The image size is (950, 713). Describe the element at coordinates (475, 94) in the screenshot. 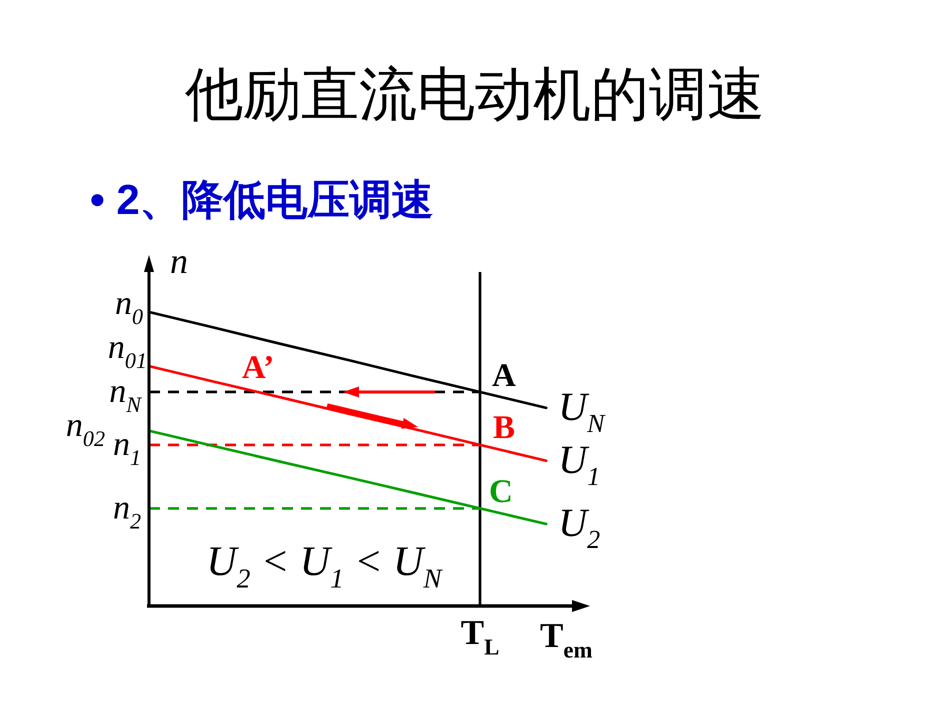

I see `title: 他励直流电动机的调速` at that location.